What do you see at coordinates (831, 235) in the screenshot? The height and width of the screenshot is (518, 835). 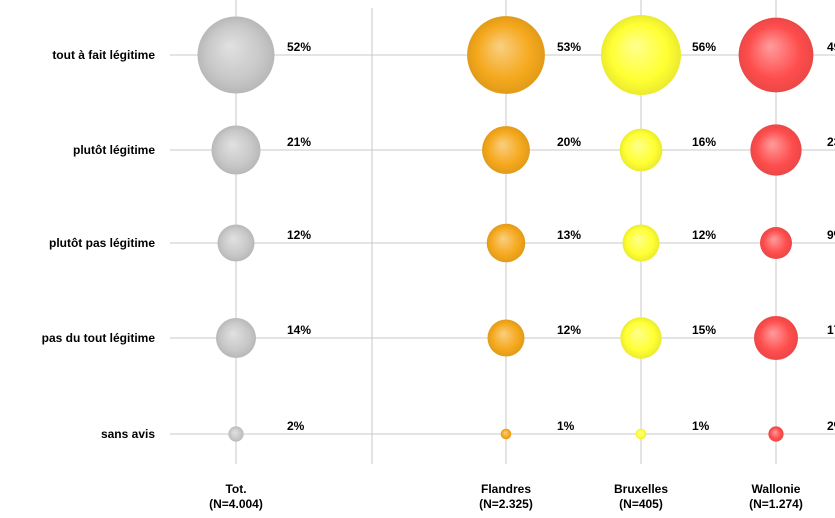 I see `percent-label: 9%` at bounding box center [831, 235].